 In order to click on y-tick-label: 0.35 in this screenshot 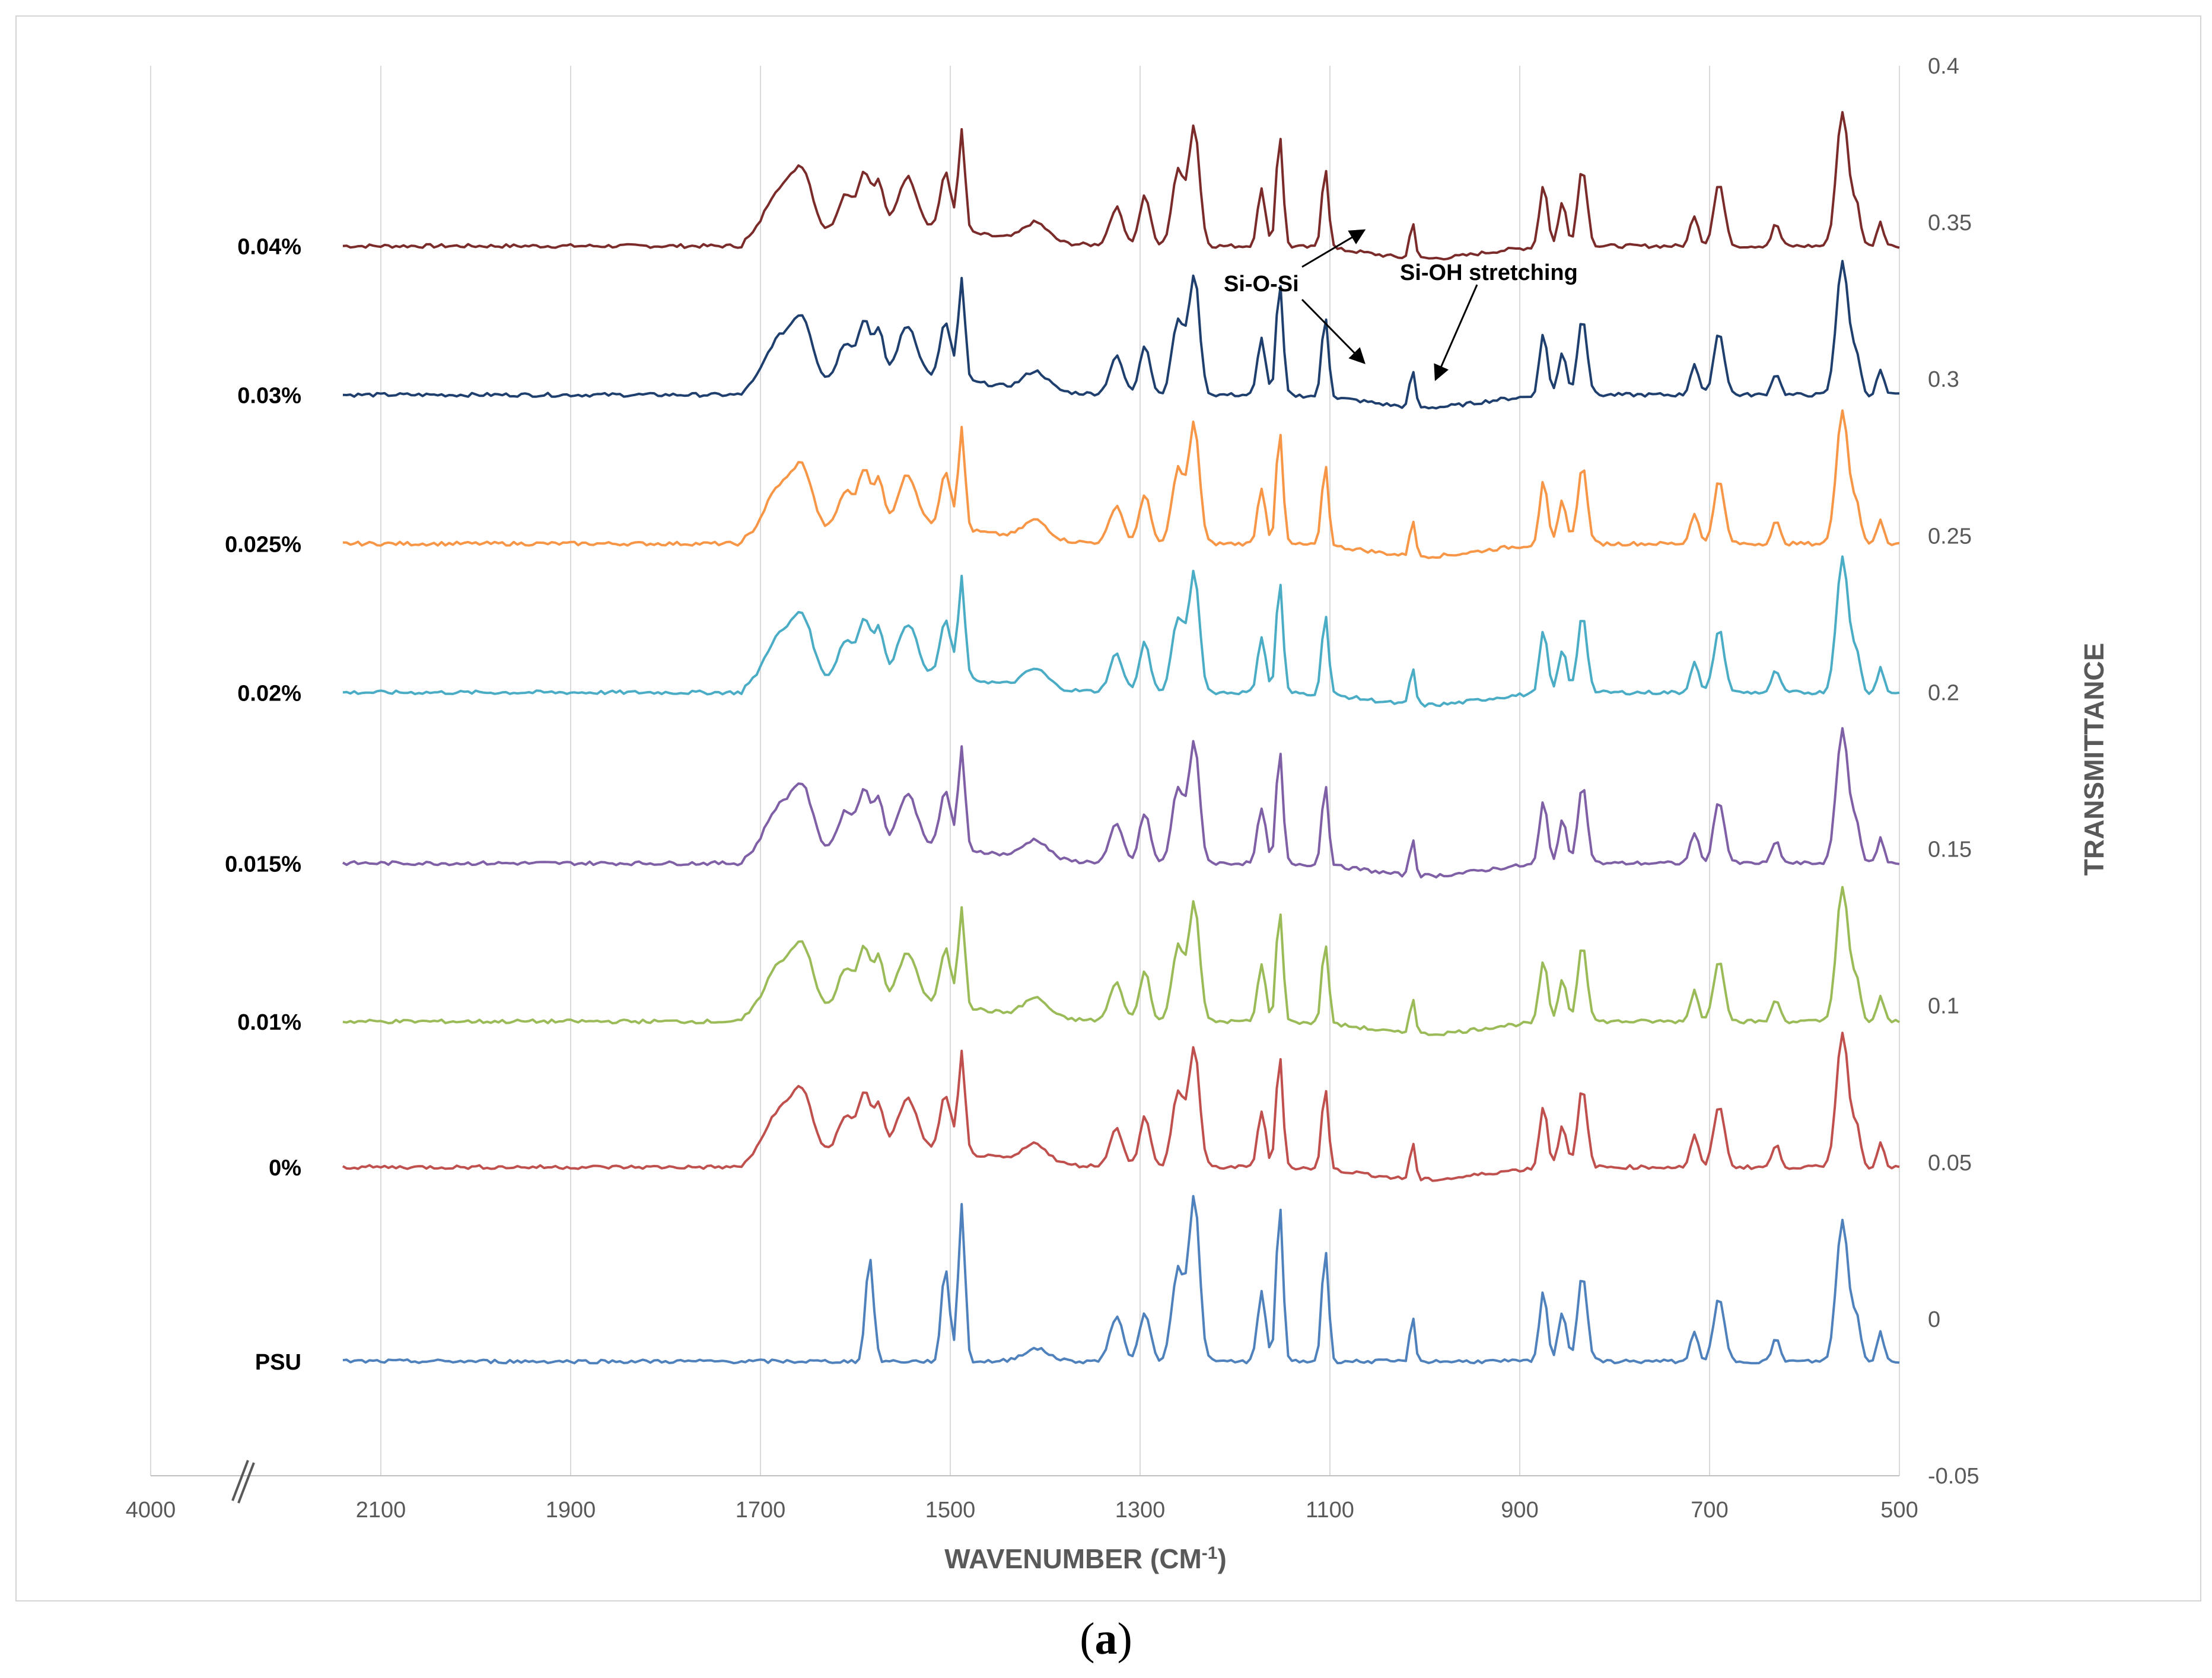, I will do `click(1950, 223)`.